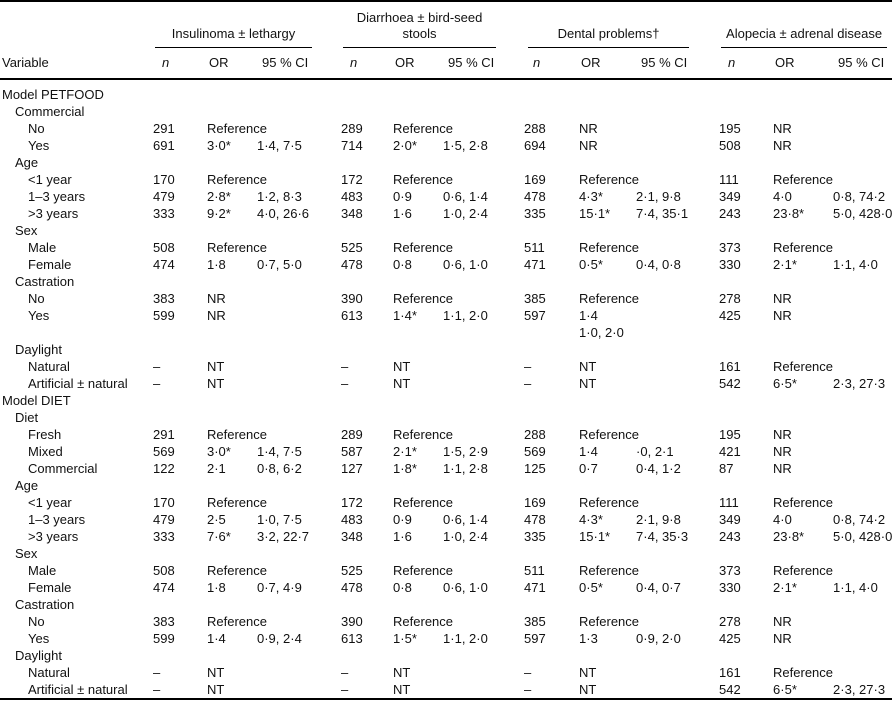 The width and height of the screenshot is (892, 701). Describe the element at coordinates (535, 179) in the screenshot. I see `cell-n: 169` at that location.